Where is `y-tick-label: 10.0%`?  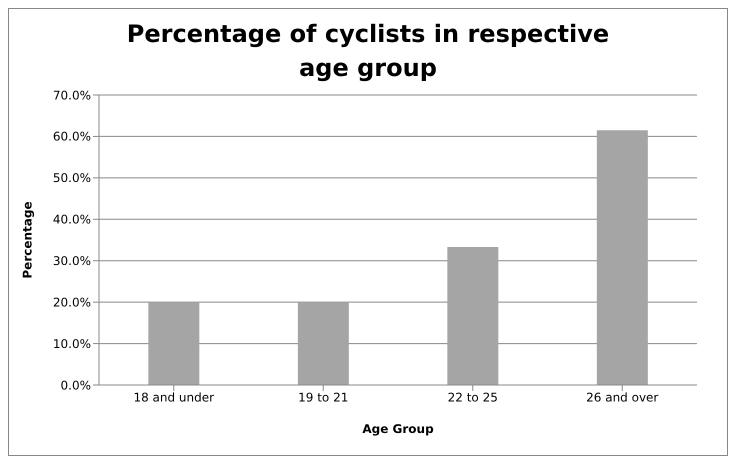
y-tick-label: 10.0% is located at coordinates (71, 343).